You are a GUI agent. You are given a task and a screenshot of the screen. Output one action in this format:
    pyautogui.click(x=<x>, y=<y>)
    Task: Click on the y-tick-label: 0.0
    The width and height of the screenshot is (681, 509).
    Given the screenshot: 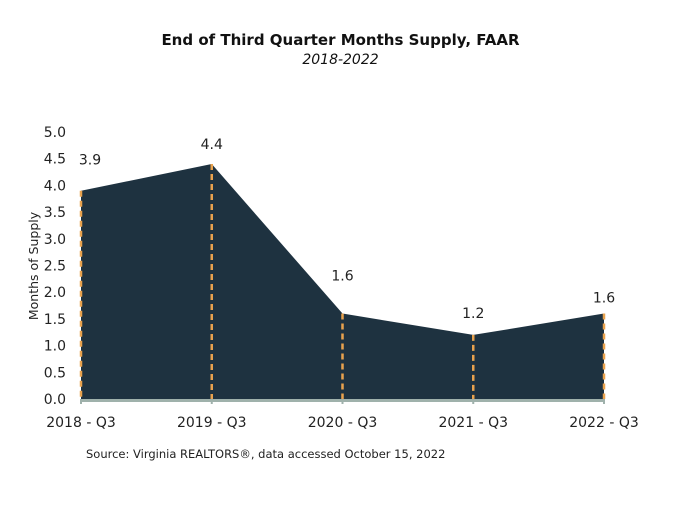 What is the action you would take?
    pyautogui.click(x=55, y=400)
    